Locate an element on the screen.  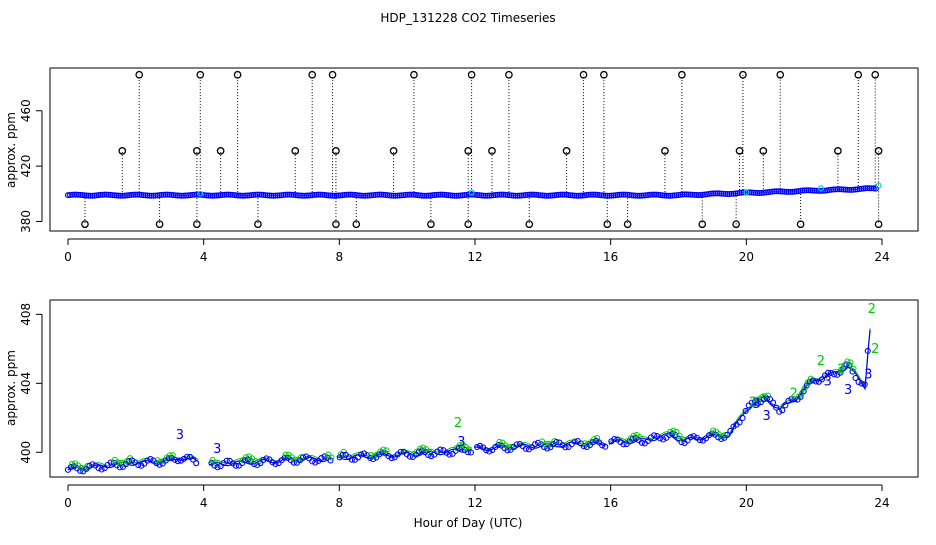
top-data-point-alt is located at coordinates (200, 193).